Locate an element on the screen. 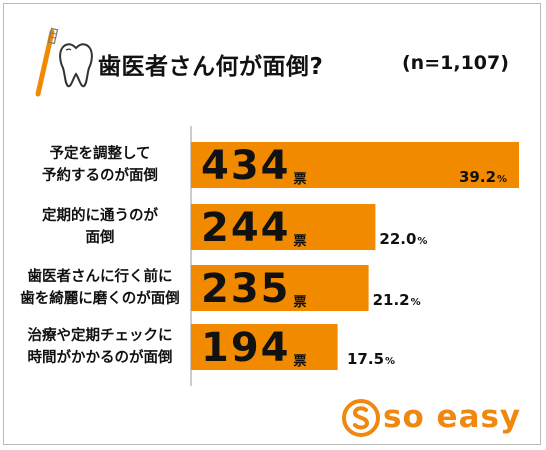 The image size is (546, 450). chart-title: 歯医者さん何が面倒? is located at coordinates (211, 67).